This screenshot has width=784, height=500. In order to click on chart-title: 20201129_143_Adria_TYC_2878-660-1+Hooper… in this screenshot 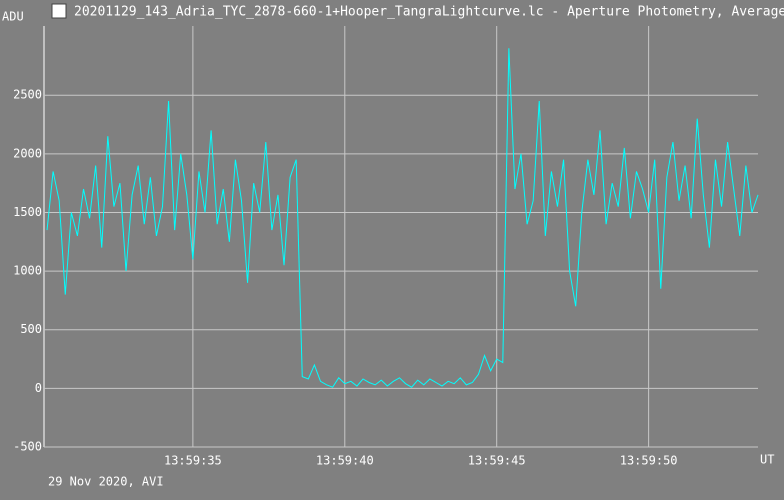, I will do `click(429, 12)`.